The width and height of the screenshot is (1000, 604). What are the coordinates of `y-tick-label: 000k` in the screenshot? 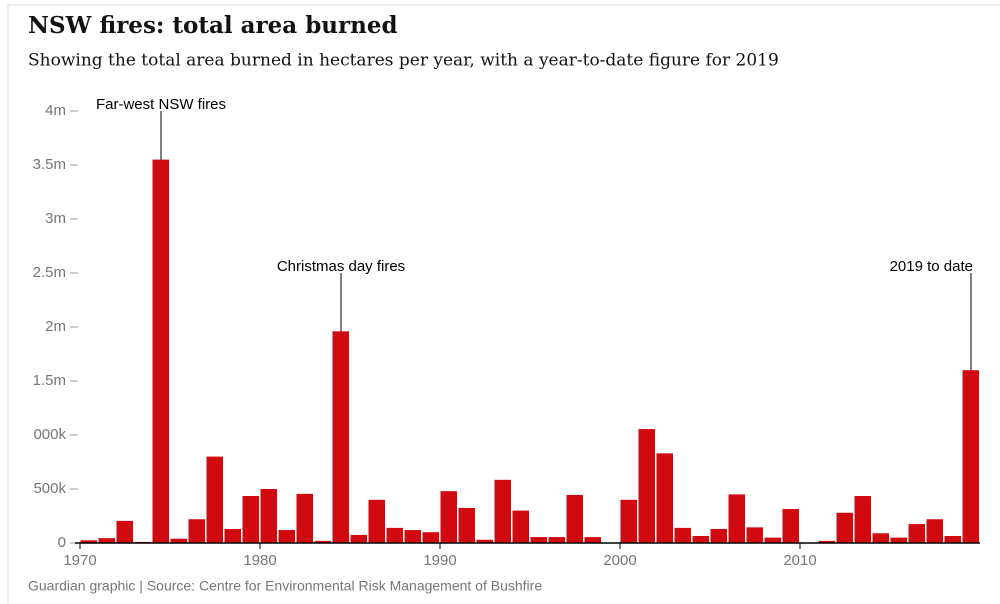 It's located at (49, 434).